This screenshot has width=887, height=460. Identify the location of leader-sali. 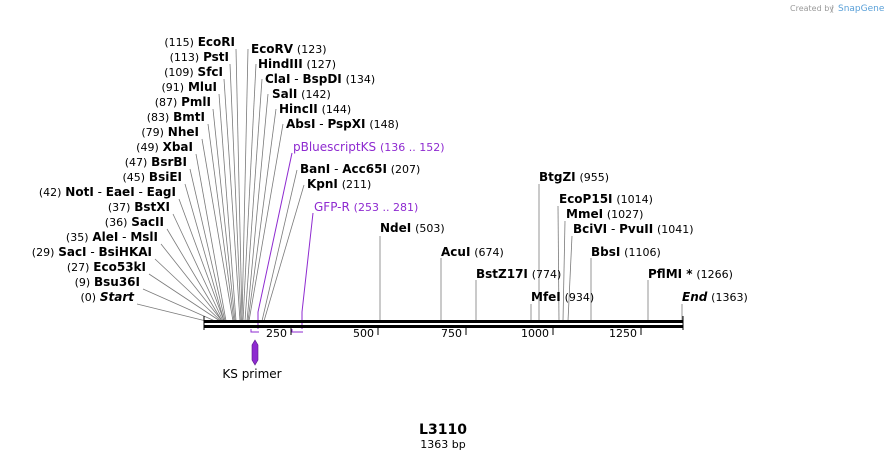
(257, 207).